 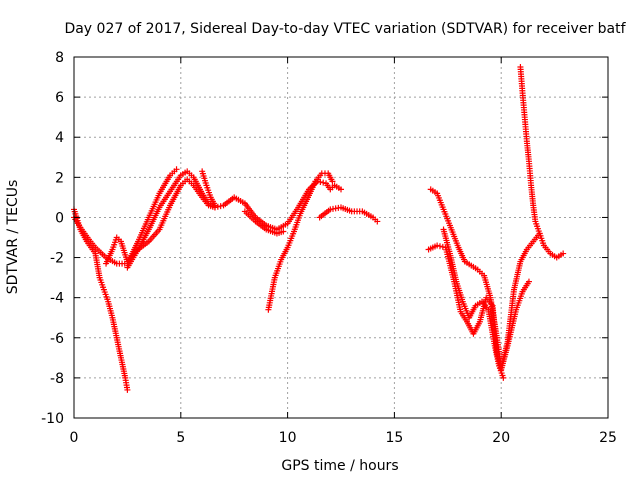 What do you see at coordinates (57, 379) in the screenshot?
I see `y-tick-label: -8` at bounding box center [57, 379].